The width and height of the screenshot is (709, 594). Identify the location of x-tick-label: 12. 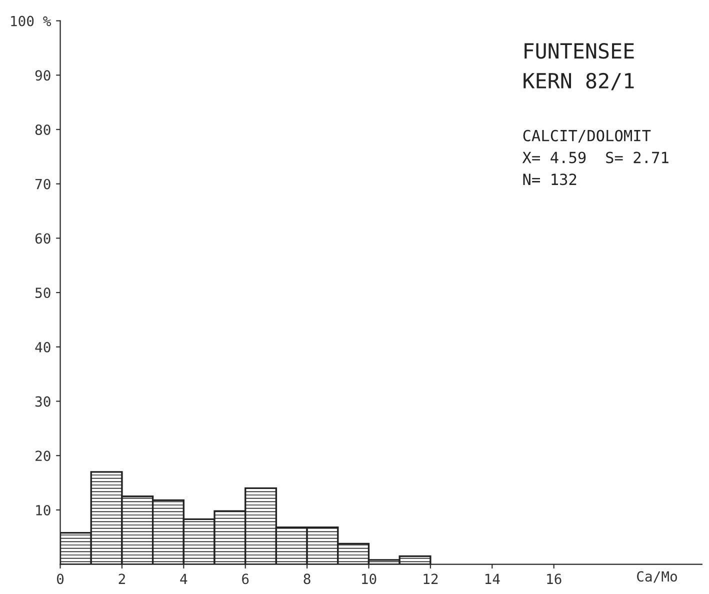
(431, 579).